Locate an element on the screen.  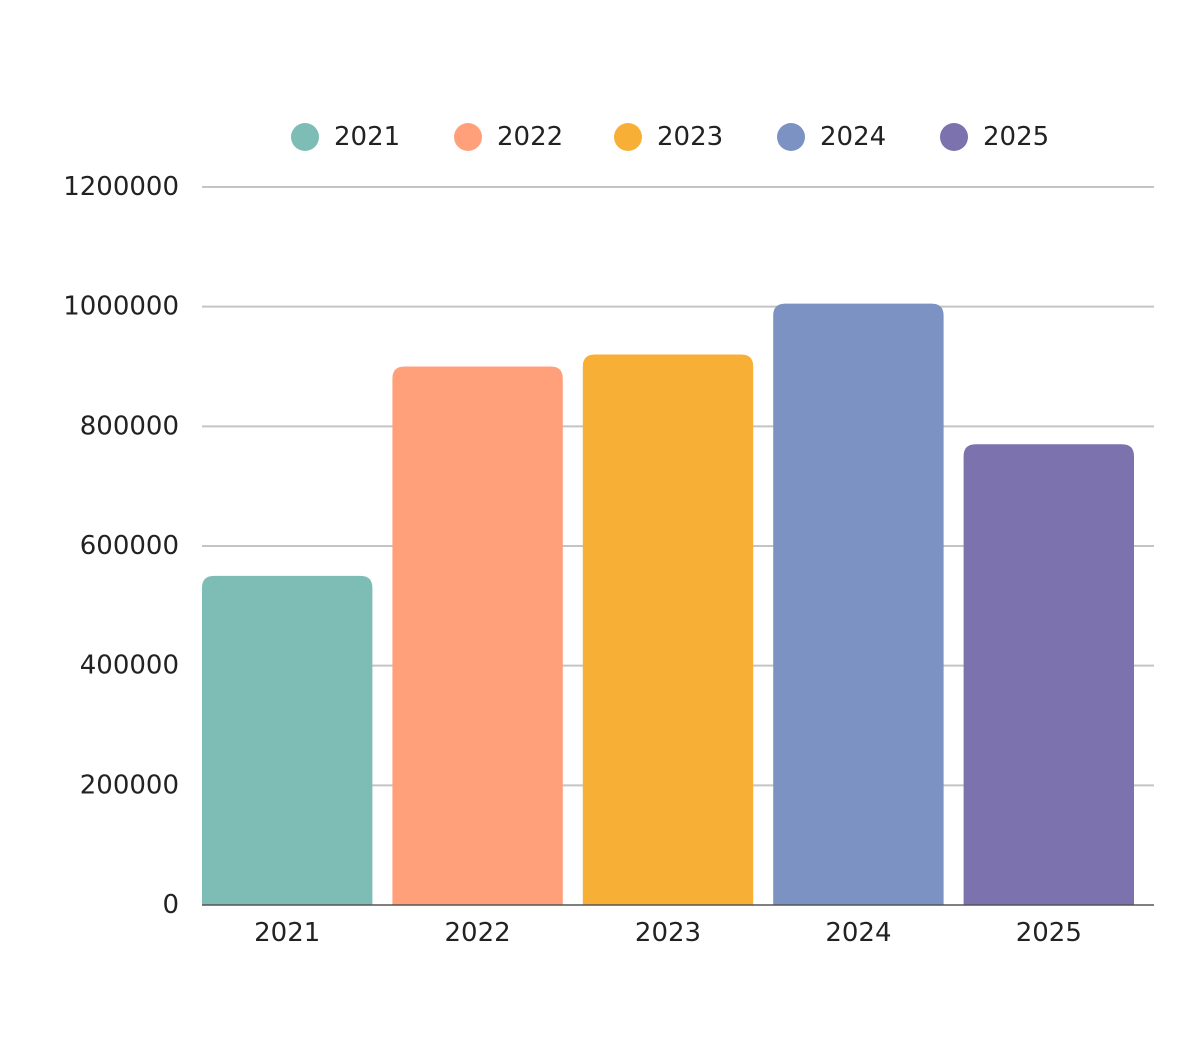
legend-label: 2021 is located at coordinates (367, 137).